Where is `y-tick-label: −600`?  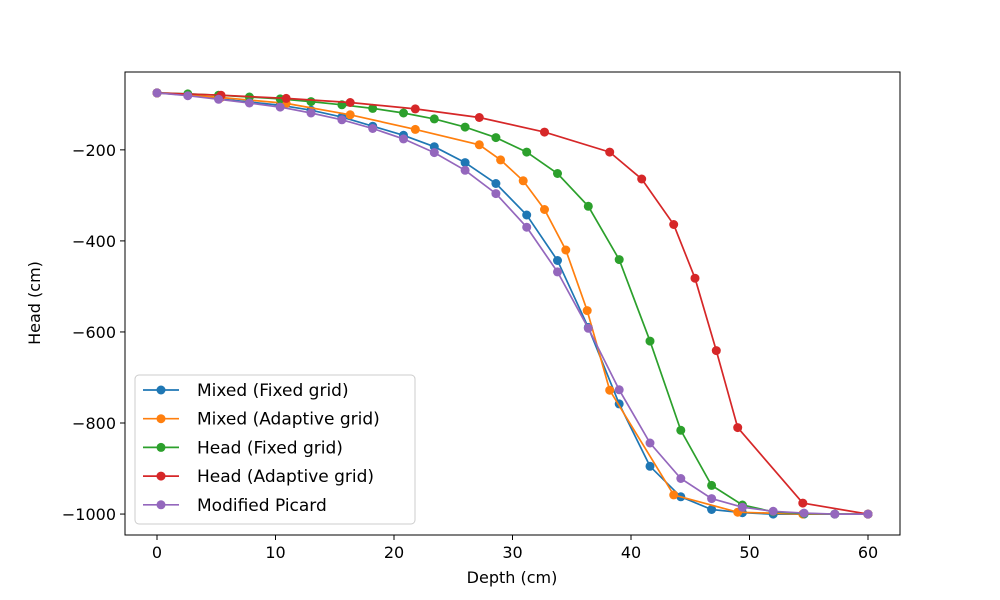 y-tick-label: −600 is located at coordinates (94, 332).